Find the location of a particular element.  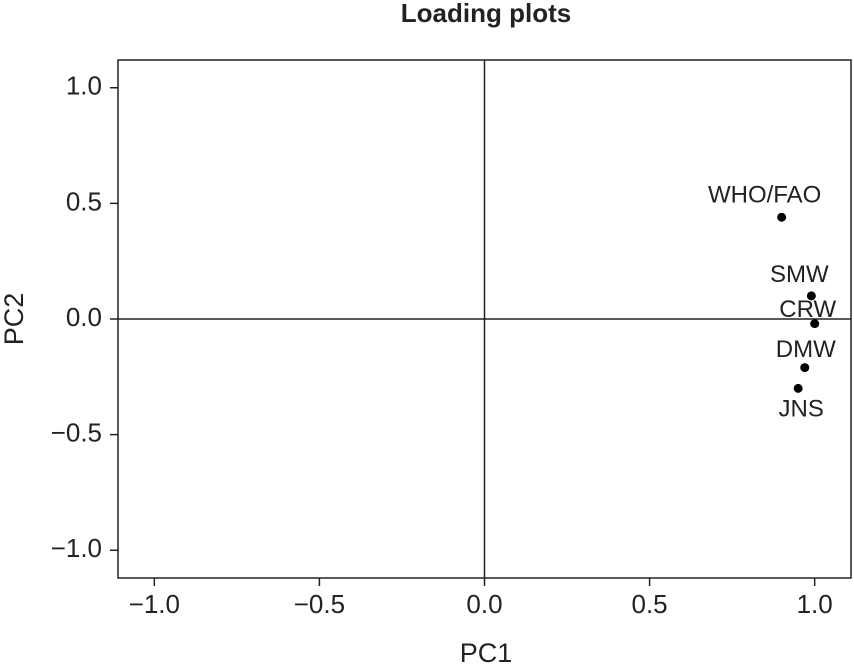

point-label: JNS is located at coordinates (800, 409).